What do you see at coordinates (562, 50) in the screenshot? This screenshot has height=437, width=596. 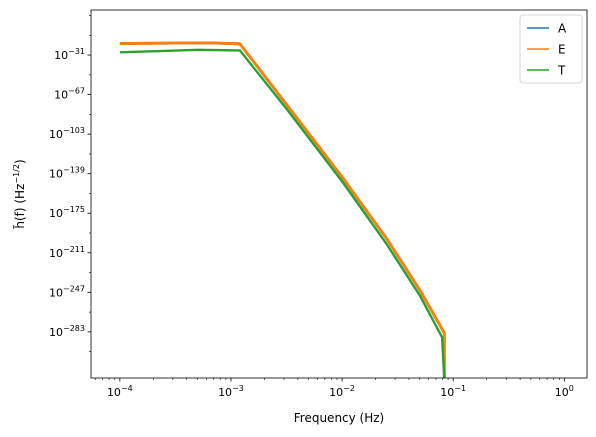 I see `legend-label-e: E` at bounding box center [562, 50].